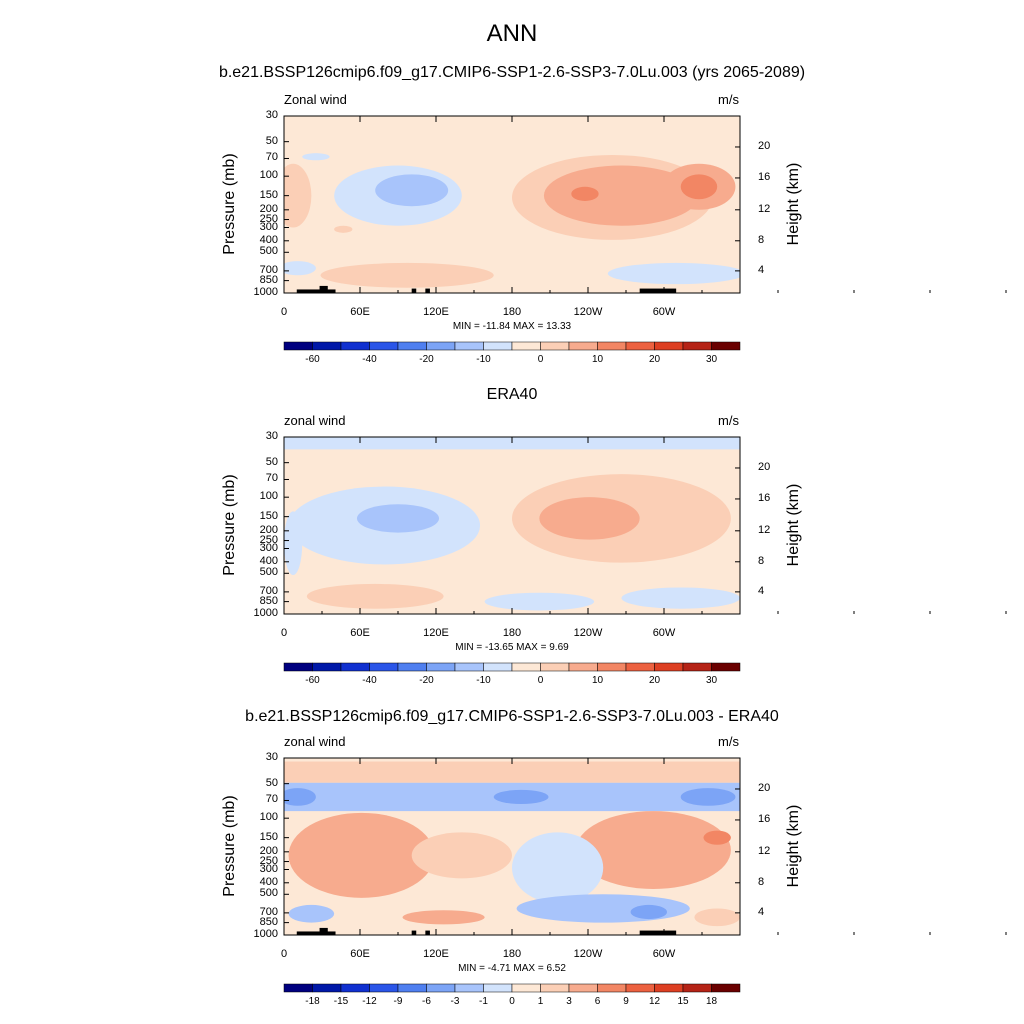 This screenshot has height=1024, width=1024. I want to click on right-tick-label: 12, so click(764, 208).